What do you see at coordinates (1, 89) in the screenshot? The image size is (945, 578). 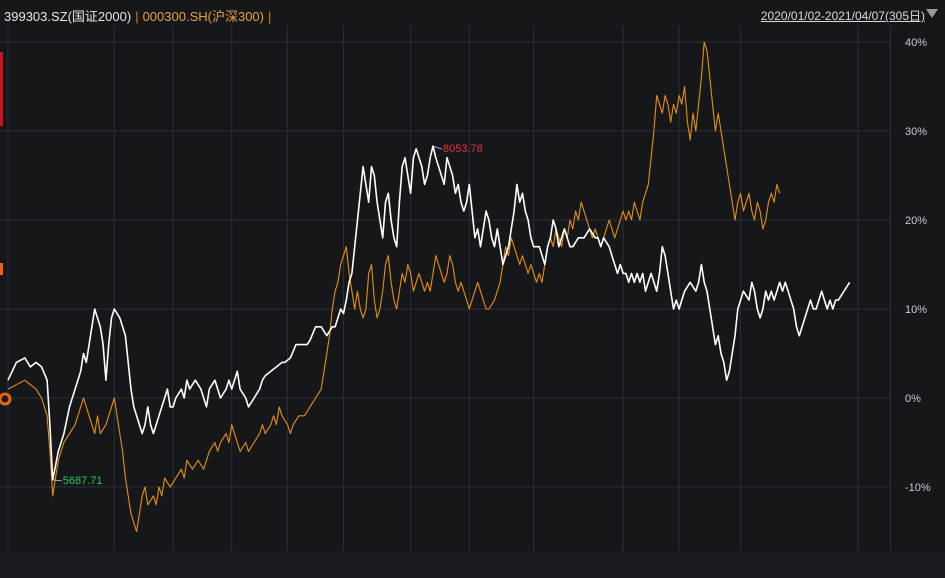 I see `side-marker-red` at bounding box center [1, 89].